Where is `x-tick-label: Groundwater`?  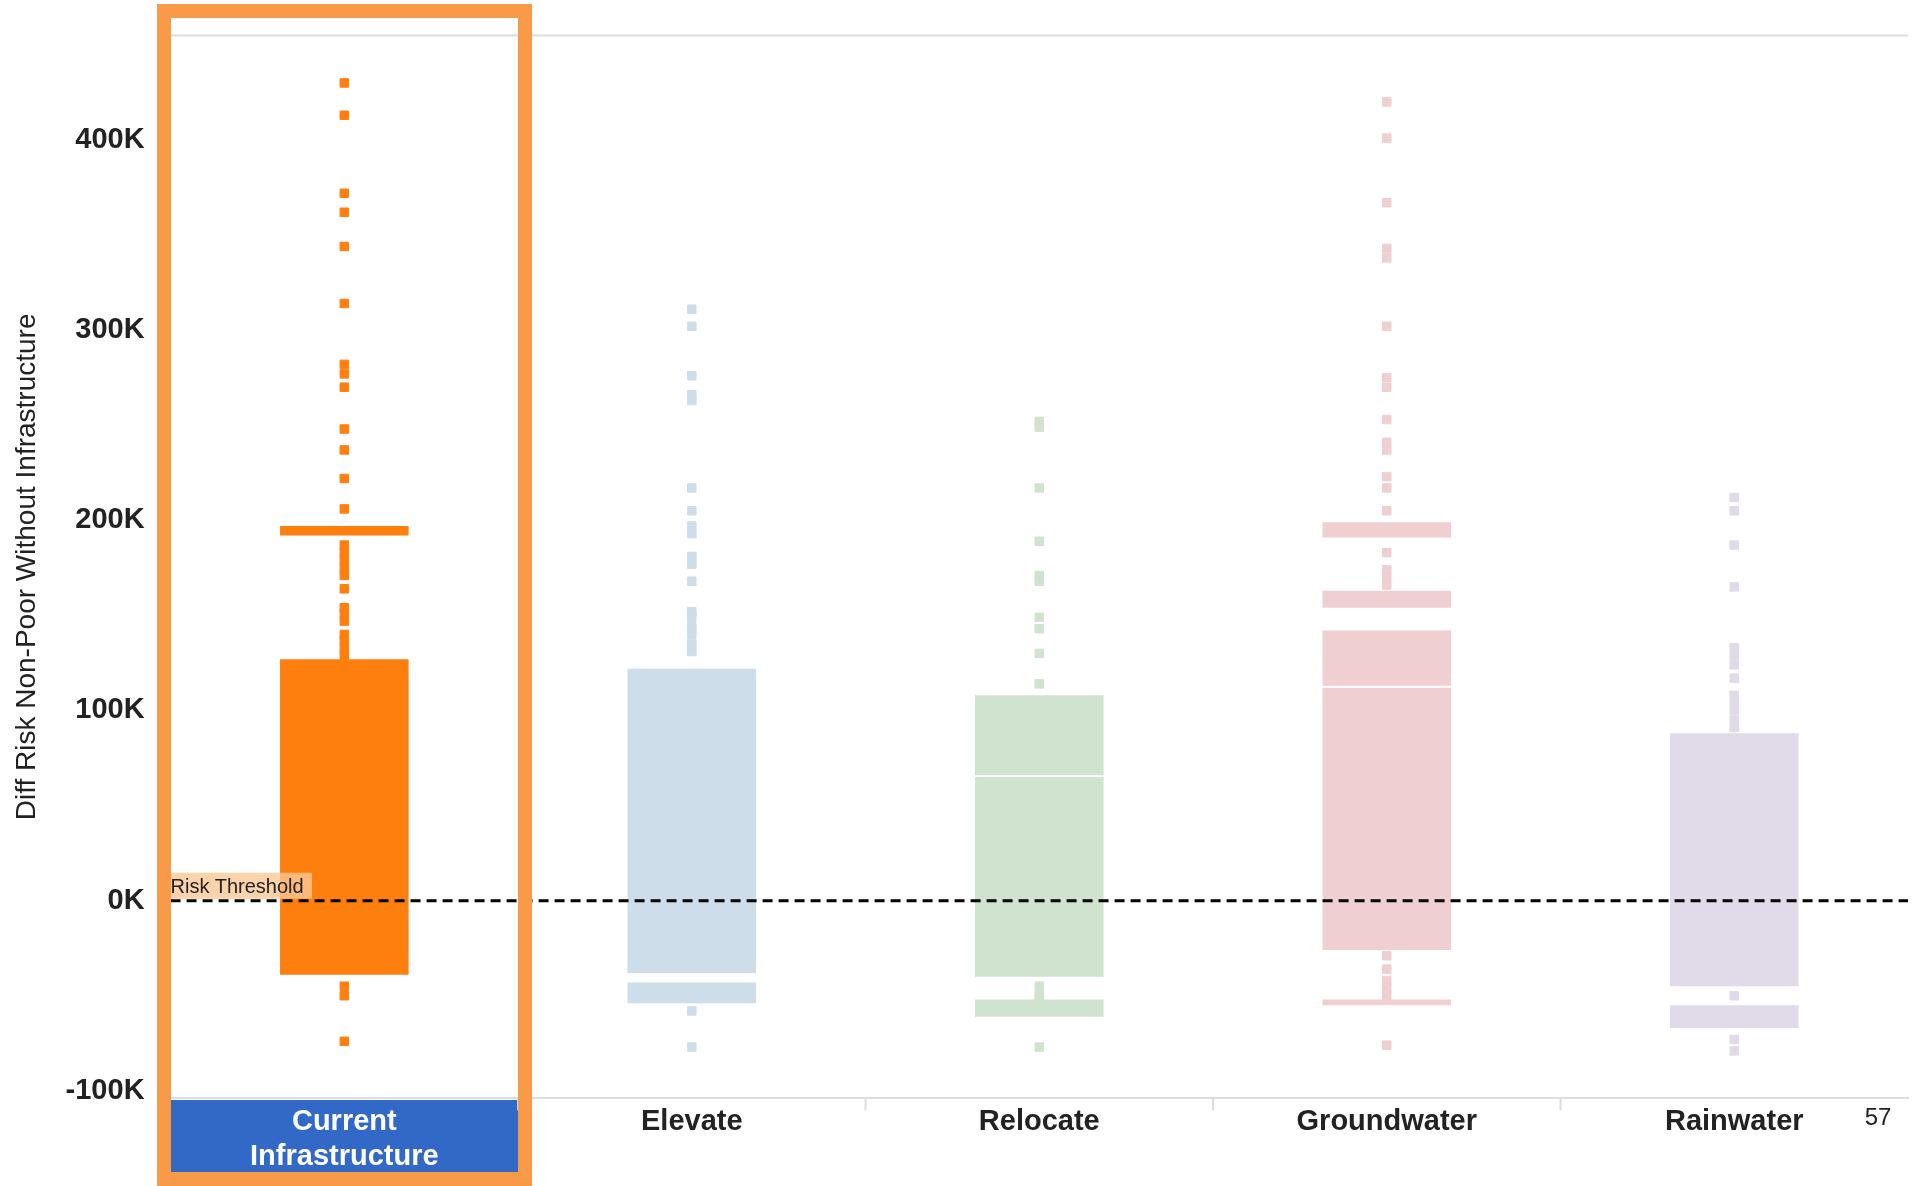 x-tick-label: Groundwater is located at coordinates (1387, 1119).